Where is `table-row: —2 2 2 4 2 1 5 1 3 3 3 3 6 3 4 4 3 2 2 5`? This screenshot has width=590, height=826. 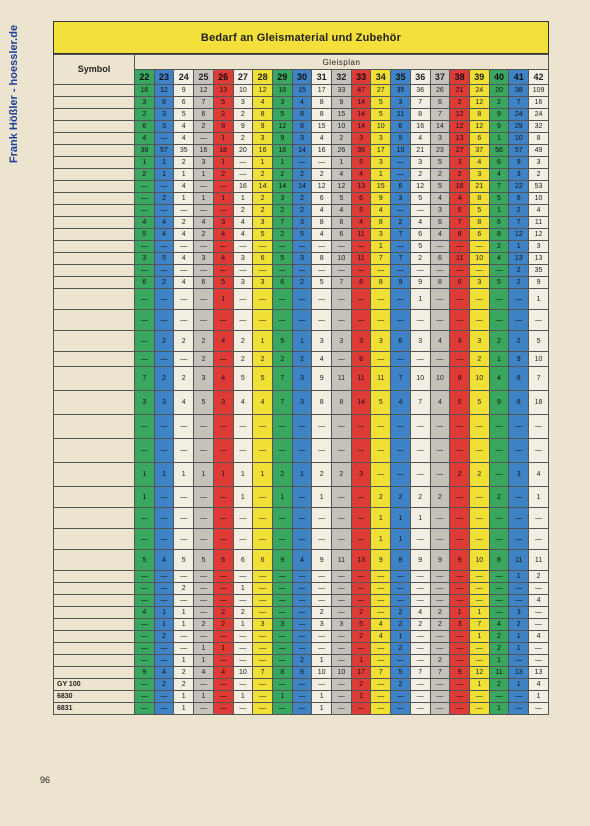
table-row: —2 2 2 4 2 1 5 1 3 3 3 3 6 3 4 4 3 2 2 5 is located at coordinates (301, 341).